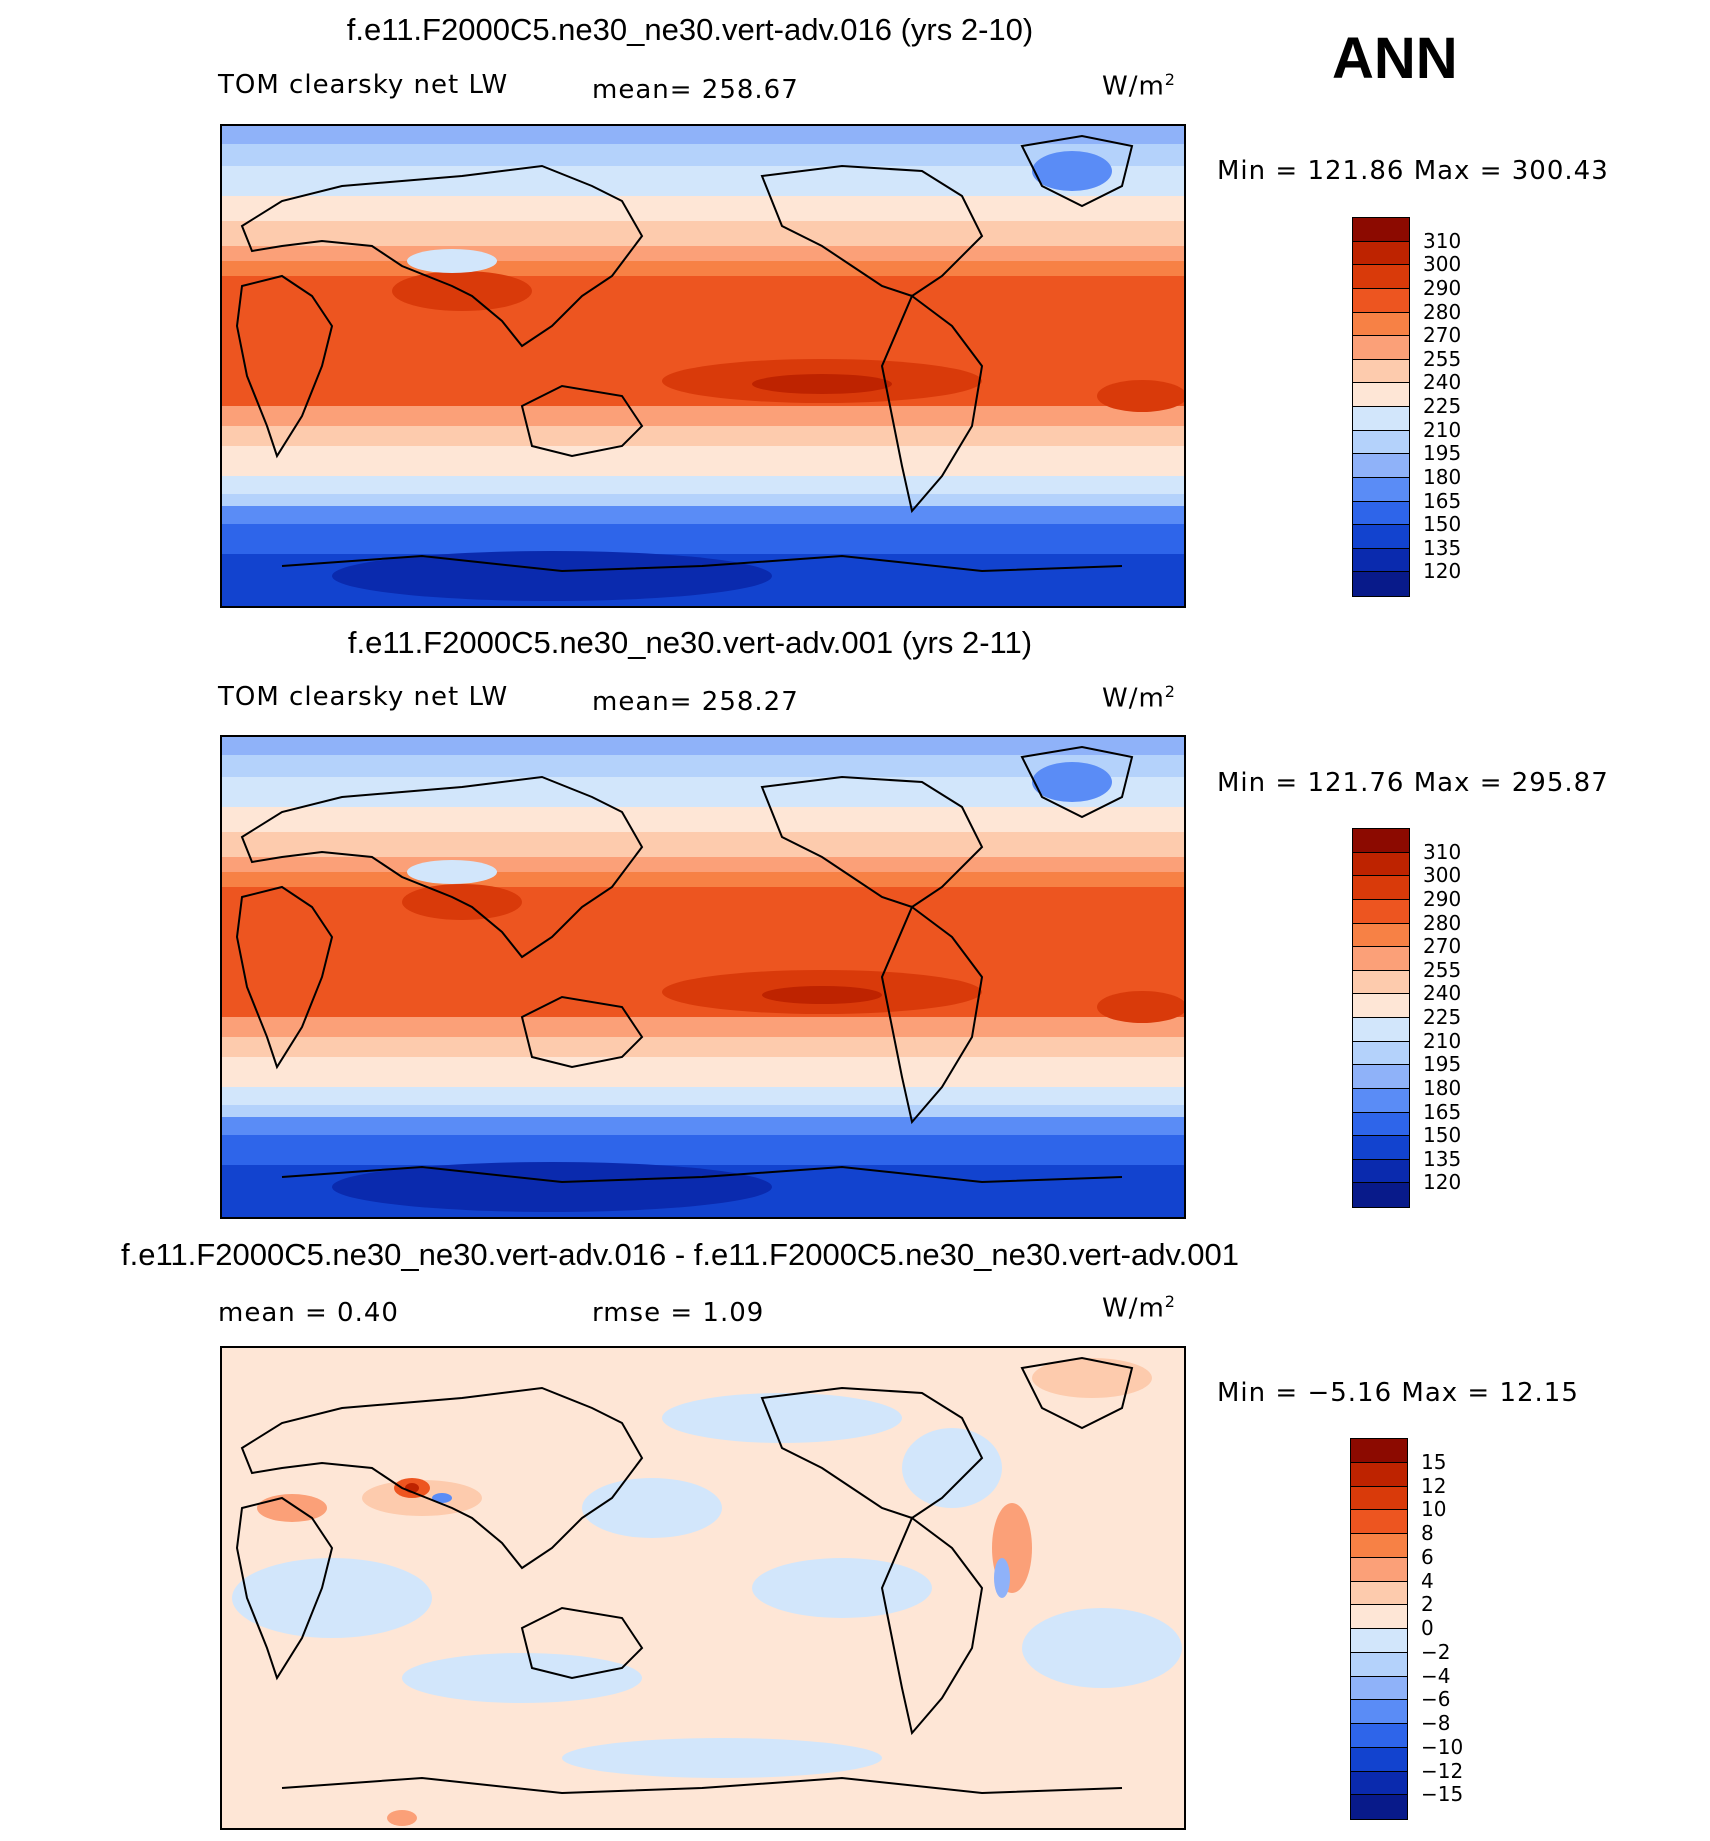 The image size is (1710, 1841). Describe the element at coordinates (1442, 264) in the screenshot. I see `colorbar-tick-label: 300` at that location.